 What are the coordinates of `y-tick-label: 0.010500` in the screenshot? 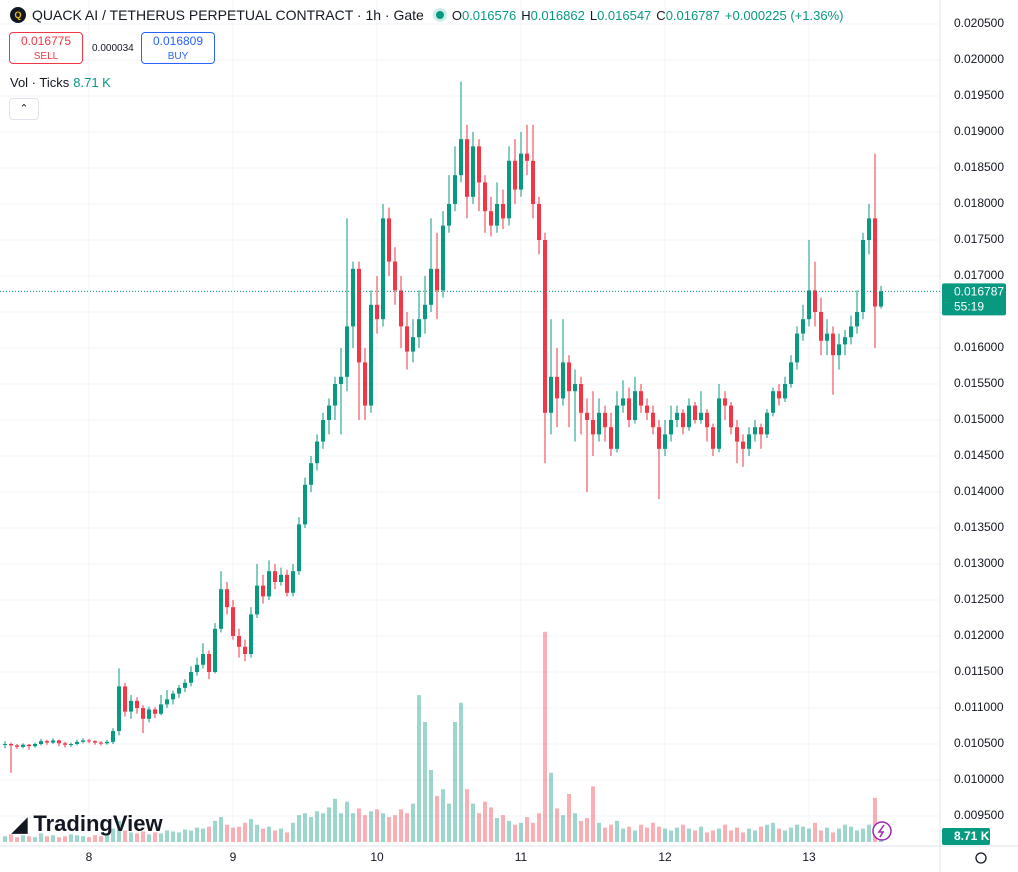 It's located at (979, 743).